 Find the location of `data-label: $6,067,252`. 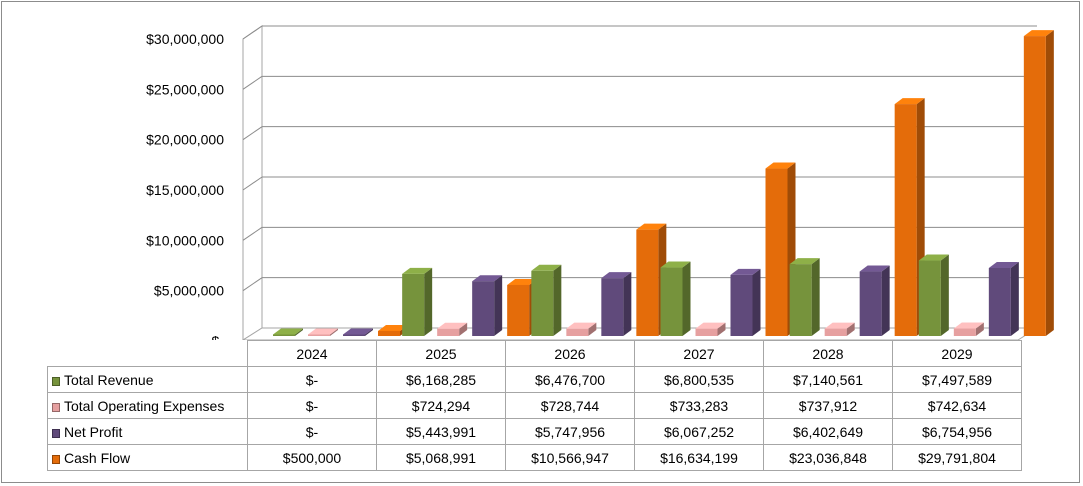

data-label: $6,067,252 is located at coordinates (699, 431).